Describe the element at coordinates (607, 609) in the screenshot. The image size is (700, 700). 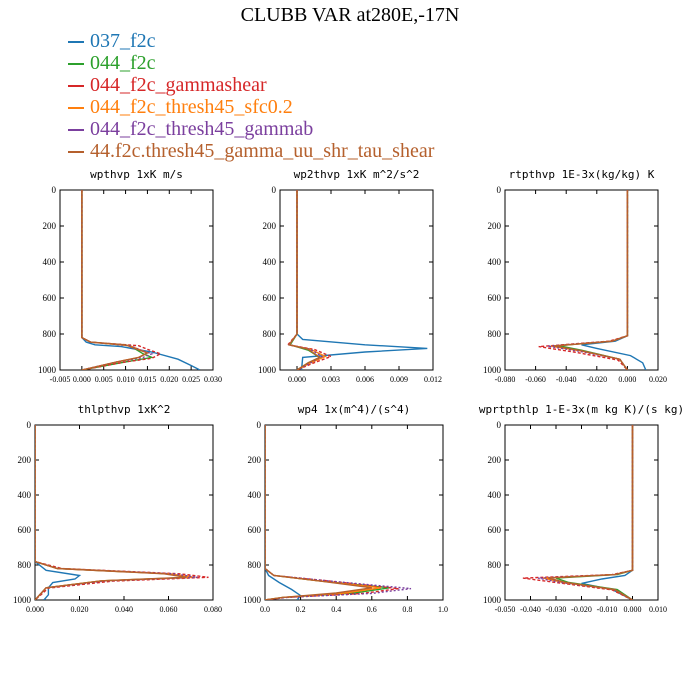
I see `x-tick-label: -0.010` at that location.